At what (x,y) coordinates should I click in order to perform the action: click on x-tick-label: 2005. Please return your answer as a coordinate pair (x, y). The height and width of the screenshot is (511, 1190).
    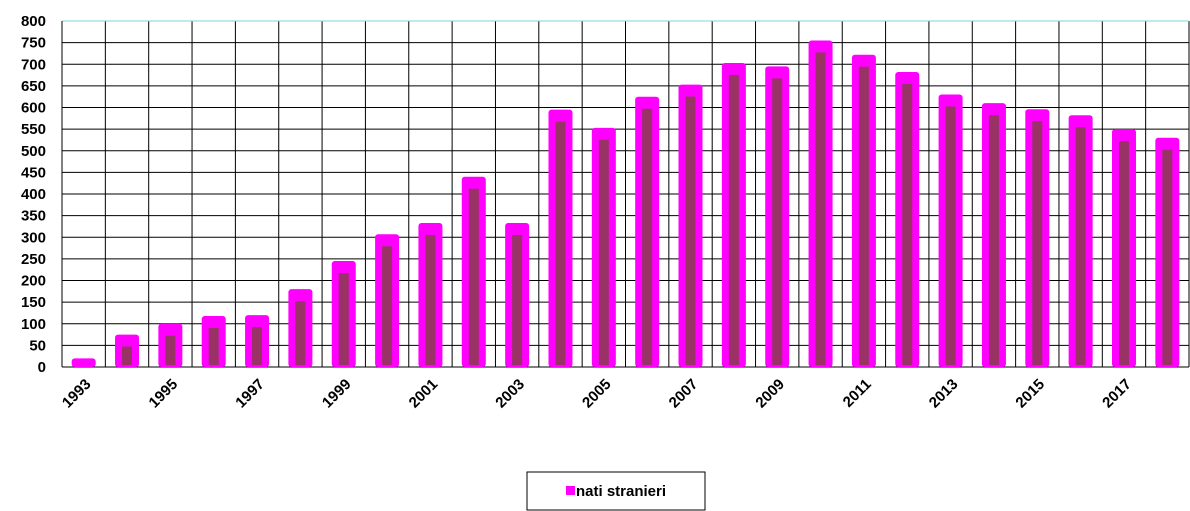
    Looking at the image, I should click on (597, 394).